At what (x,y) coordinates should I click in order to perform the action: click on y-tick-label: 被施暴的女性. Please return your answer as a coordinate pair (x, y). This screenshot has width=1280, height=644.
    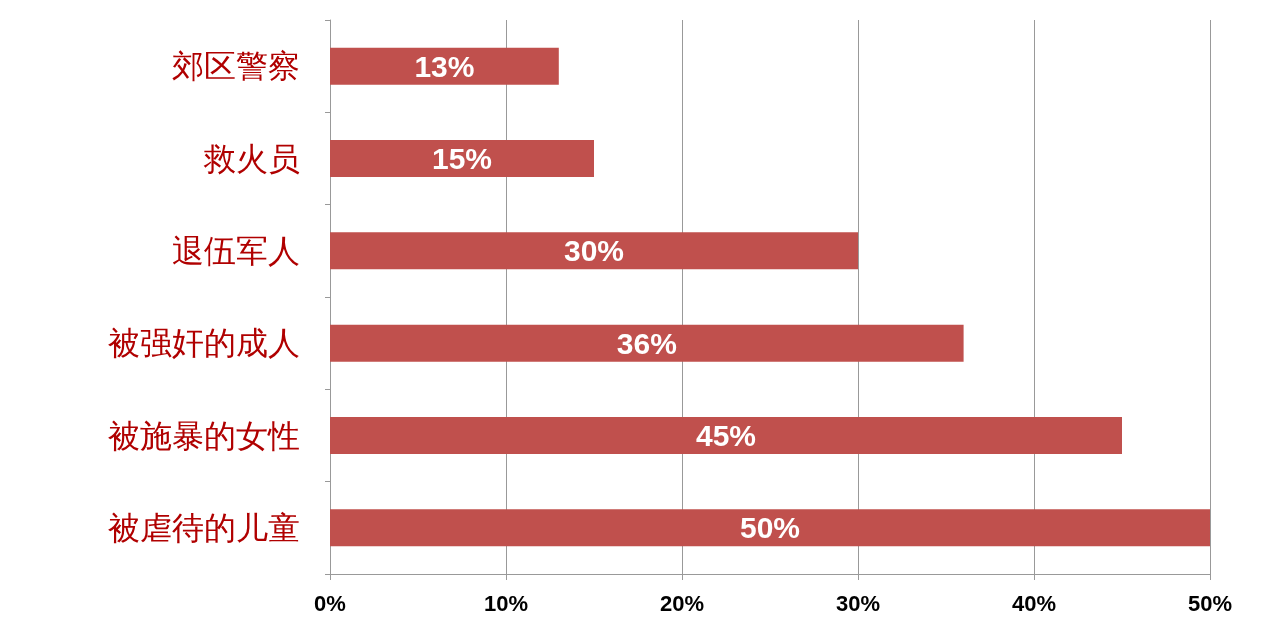
    Looking at the image, I should click on (204, 435).